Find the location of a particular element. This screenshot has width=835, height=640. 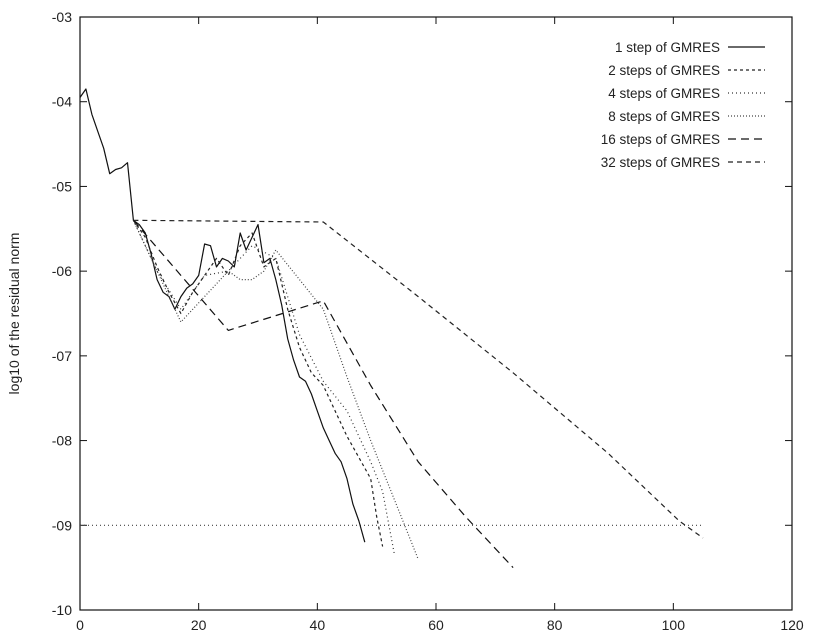

y-tick-label: -09 is located at coordinates (62, 525).